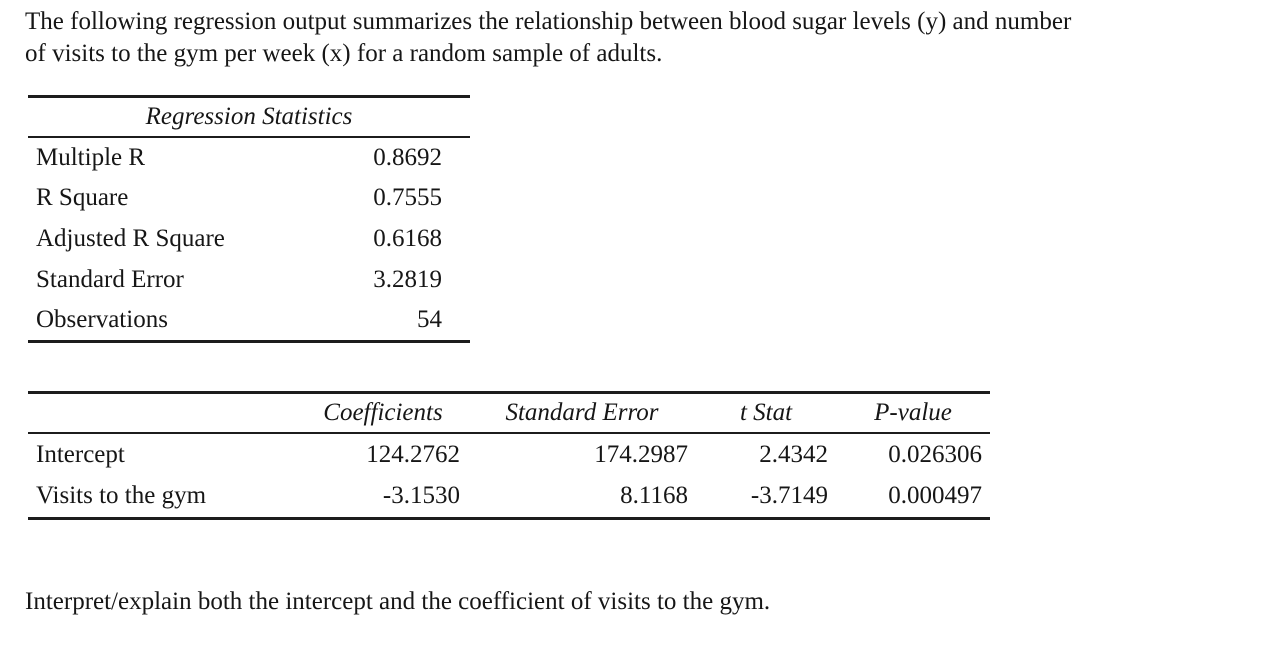  Describe the element at coordinates (102, 320) in the screenshot. I see `stat-label: Observations` at that location.